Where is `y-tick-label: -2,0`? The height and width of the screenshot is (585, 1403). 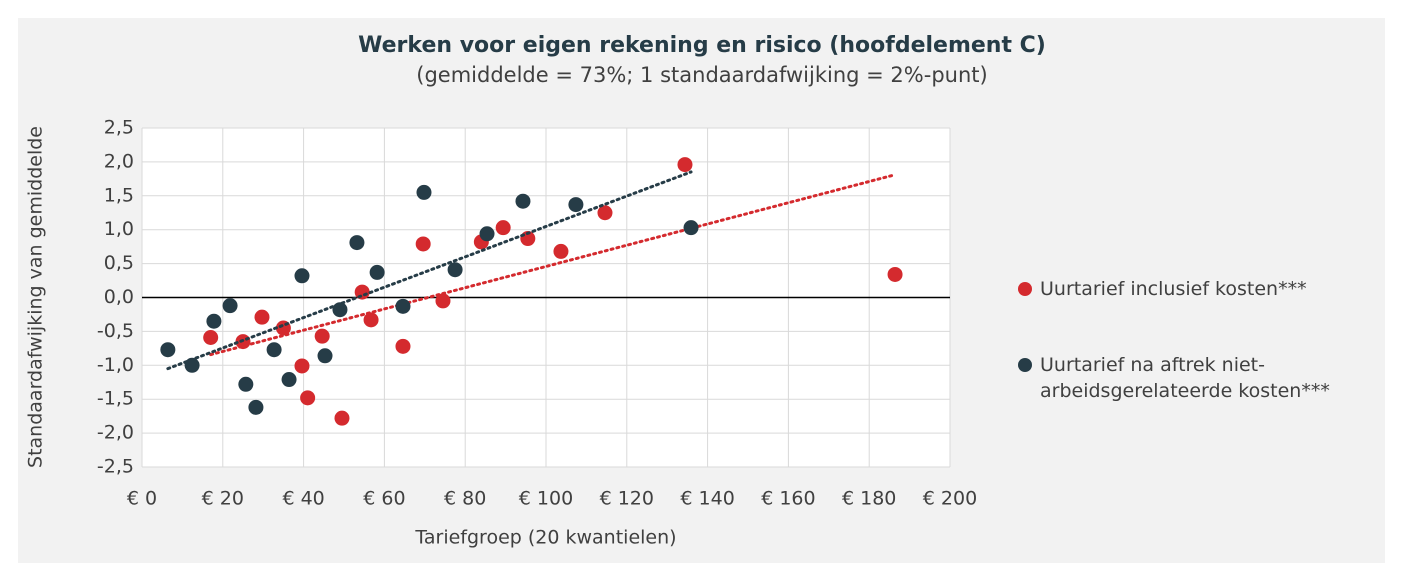
y-tick-label: -2,0 is located at coordinates (115, 433).